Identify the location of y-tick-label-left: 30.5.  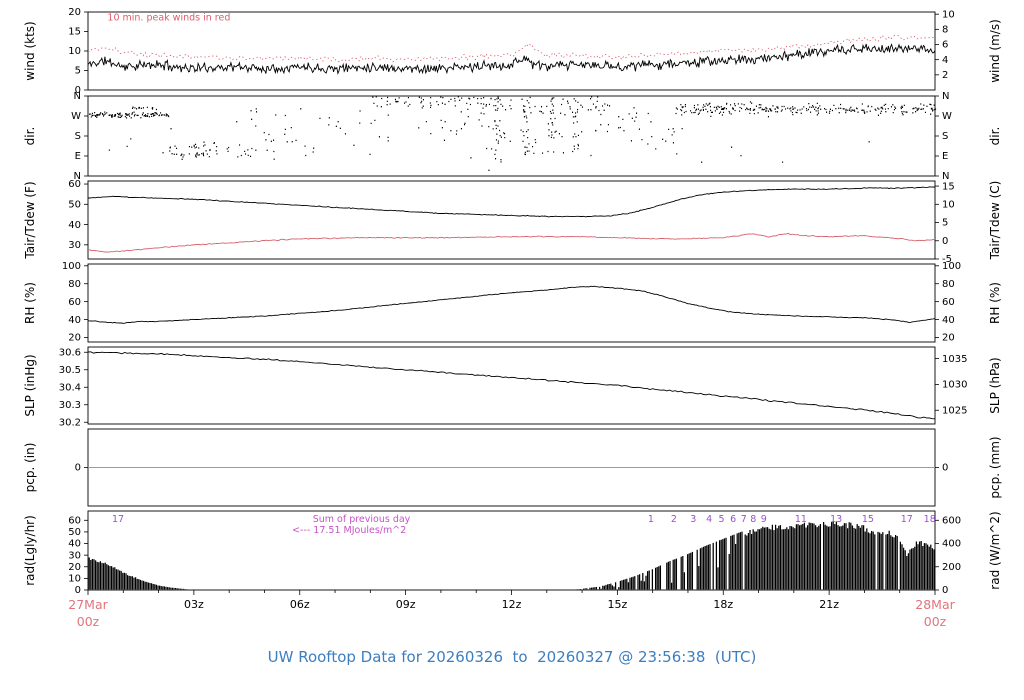
(70, 370).